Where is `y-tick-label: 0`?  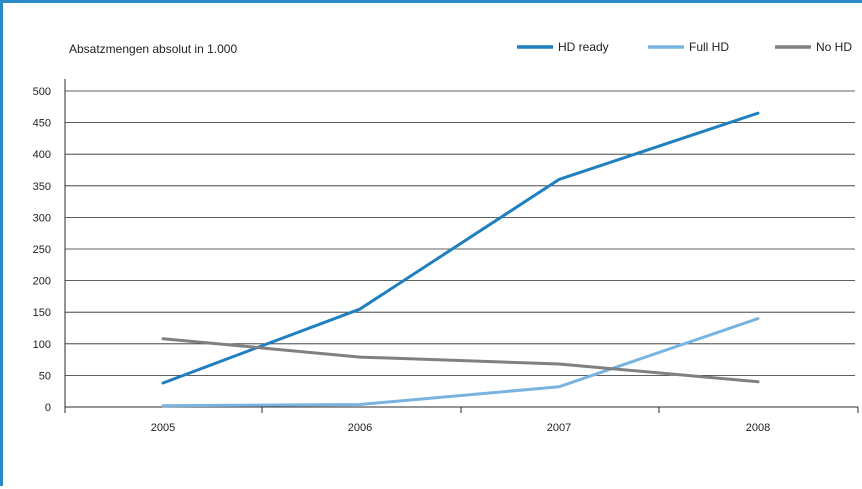 y-tick-label: 0 is located at coordinates (48, 408).